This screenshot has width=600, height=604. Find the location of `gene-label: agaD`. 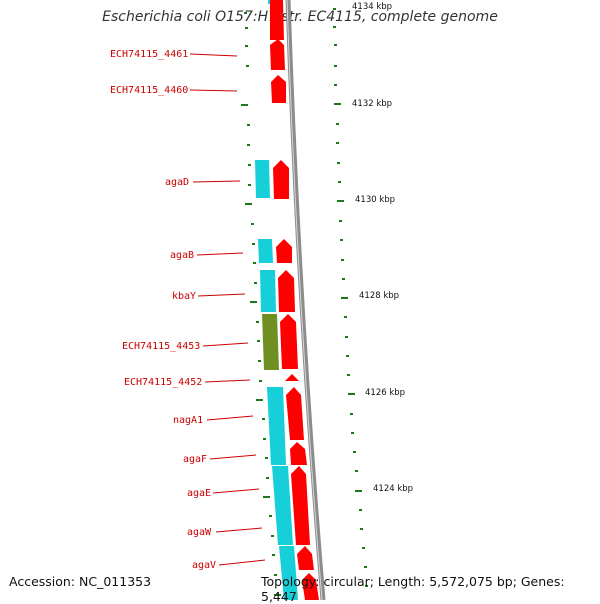

gene-label: agaD is located at coordinates (177, 182).